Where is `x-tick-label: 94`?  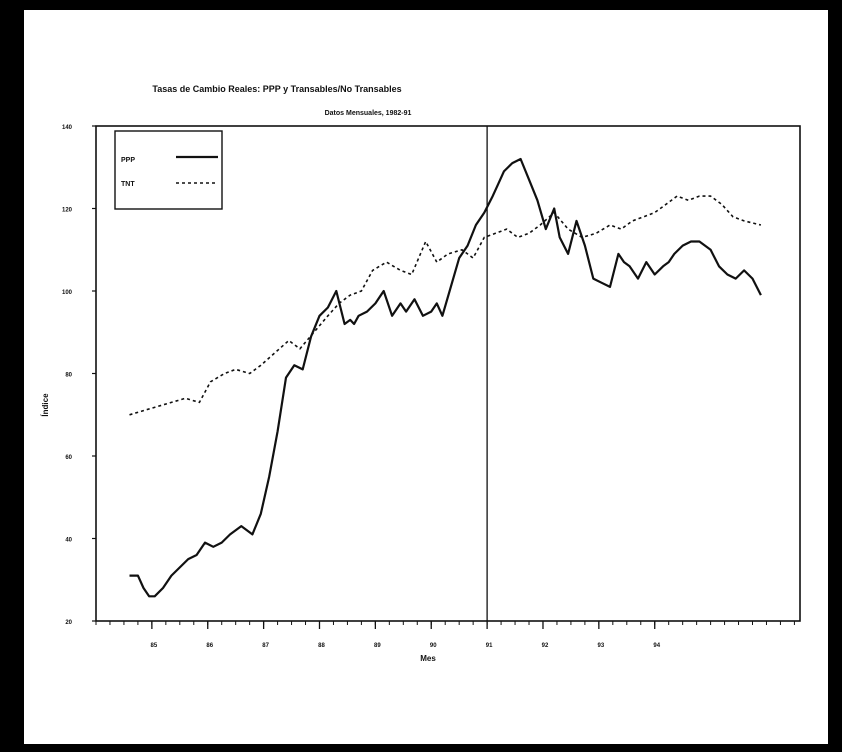
x-tick-label: 94 is located at coordinates (656, 646).